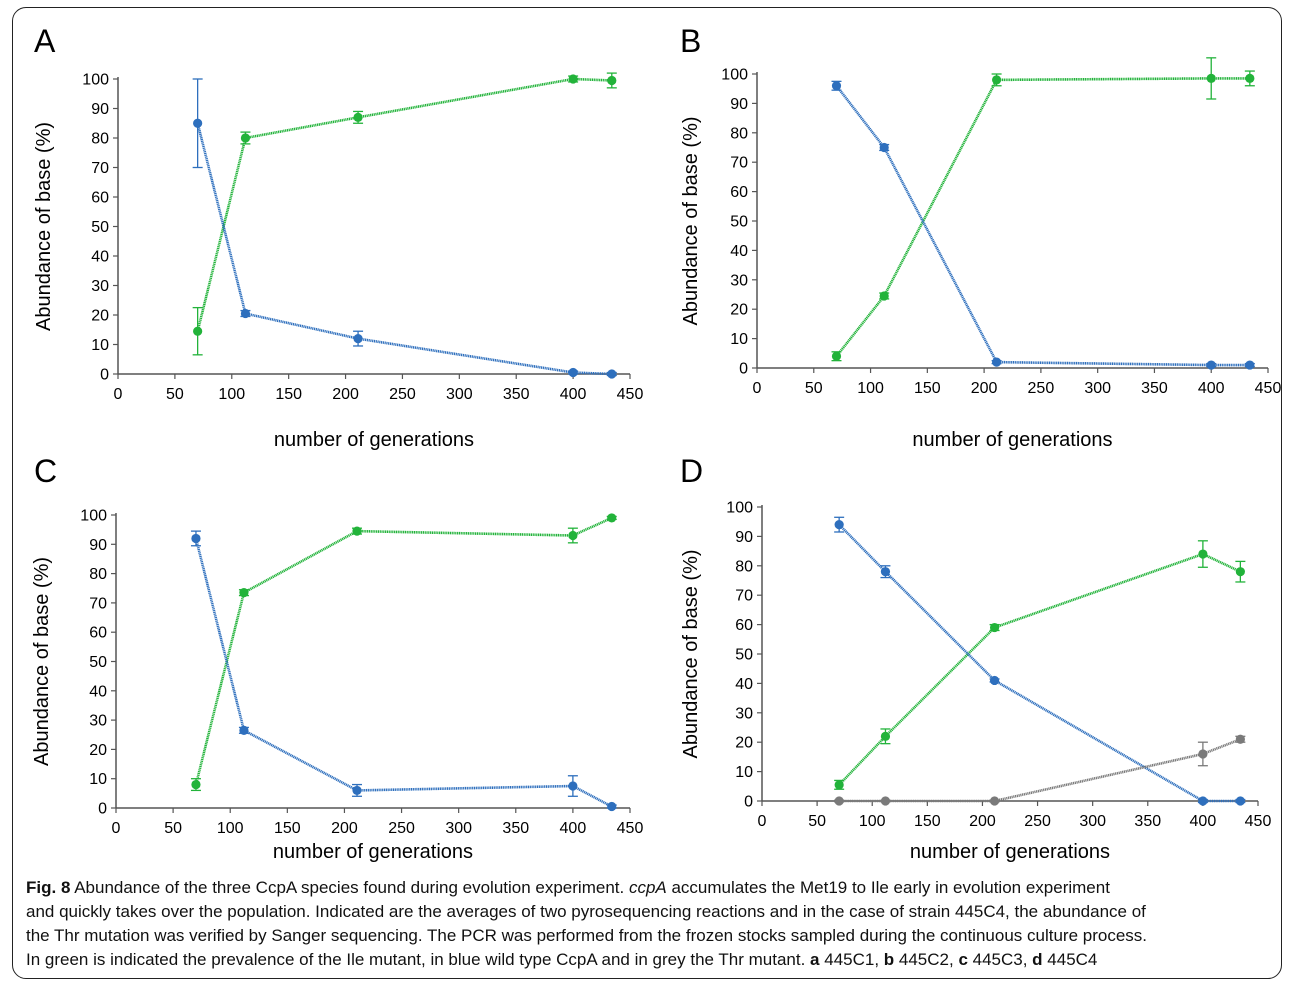 The width and height of the screenshot is (1293, 987). What do you see at coordinates (815, 959) in the screenshot?
I see `caption-sub-a: a` at bounding box center [815, 959].